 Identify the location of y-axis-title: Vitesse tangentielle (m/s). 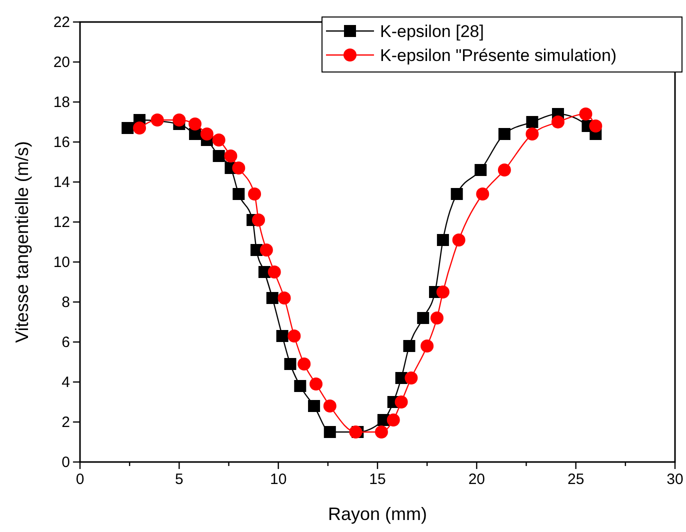
(22, 242).